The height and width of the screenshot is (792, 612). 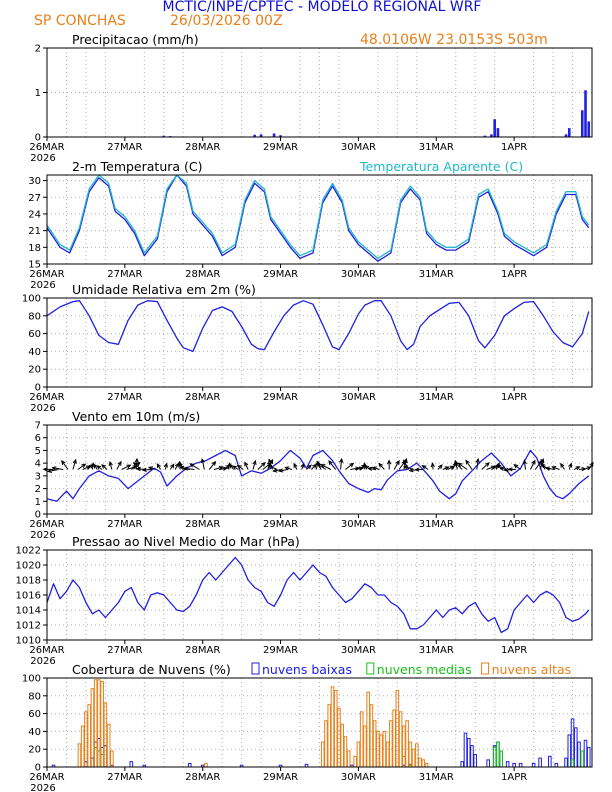 I want to click on y-tick-label: 40, so click(x=34, y=352).